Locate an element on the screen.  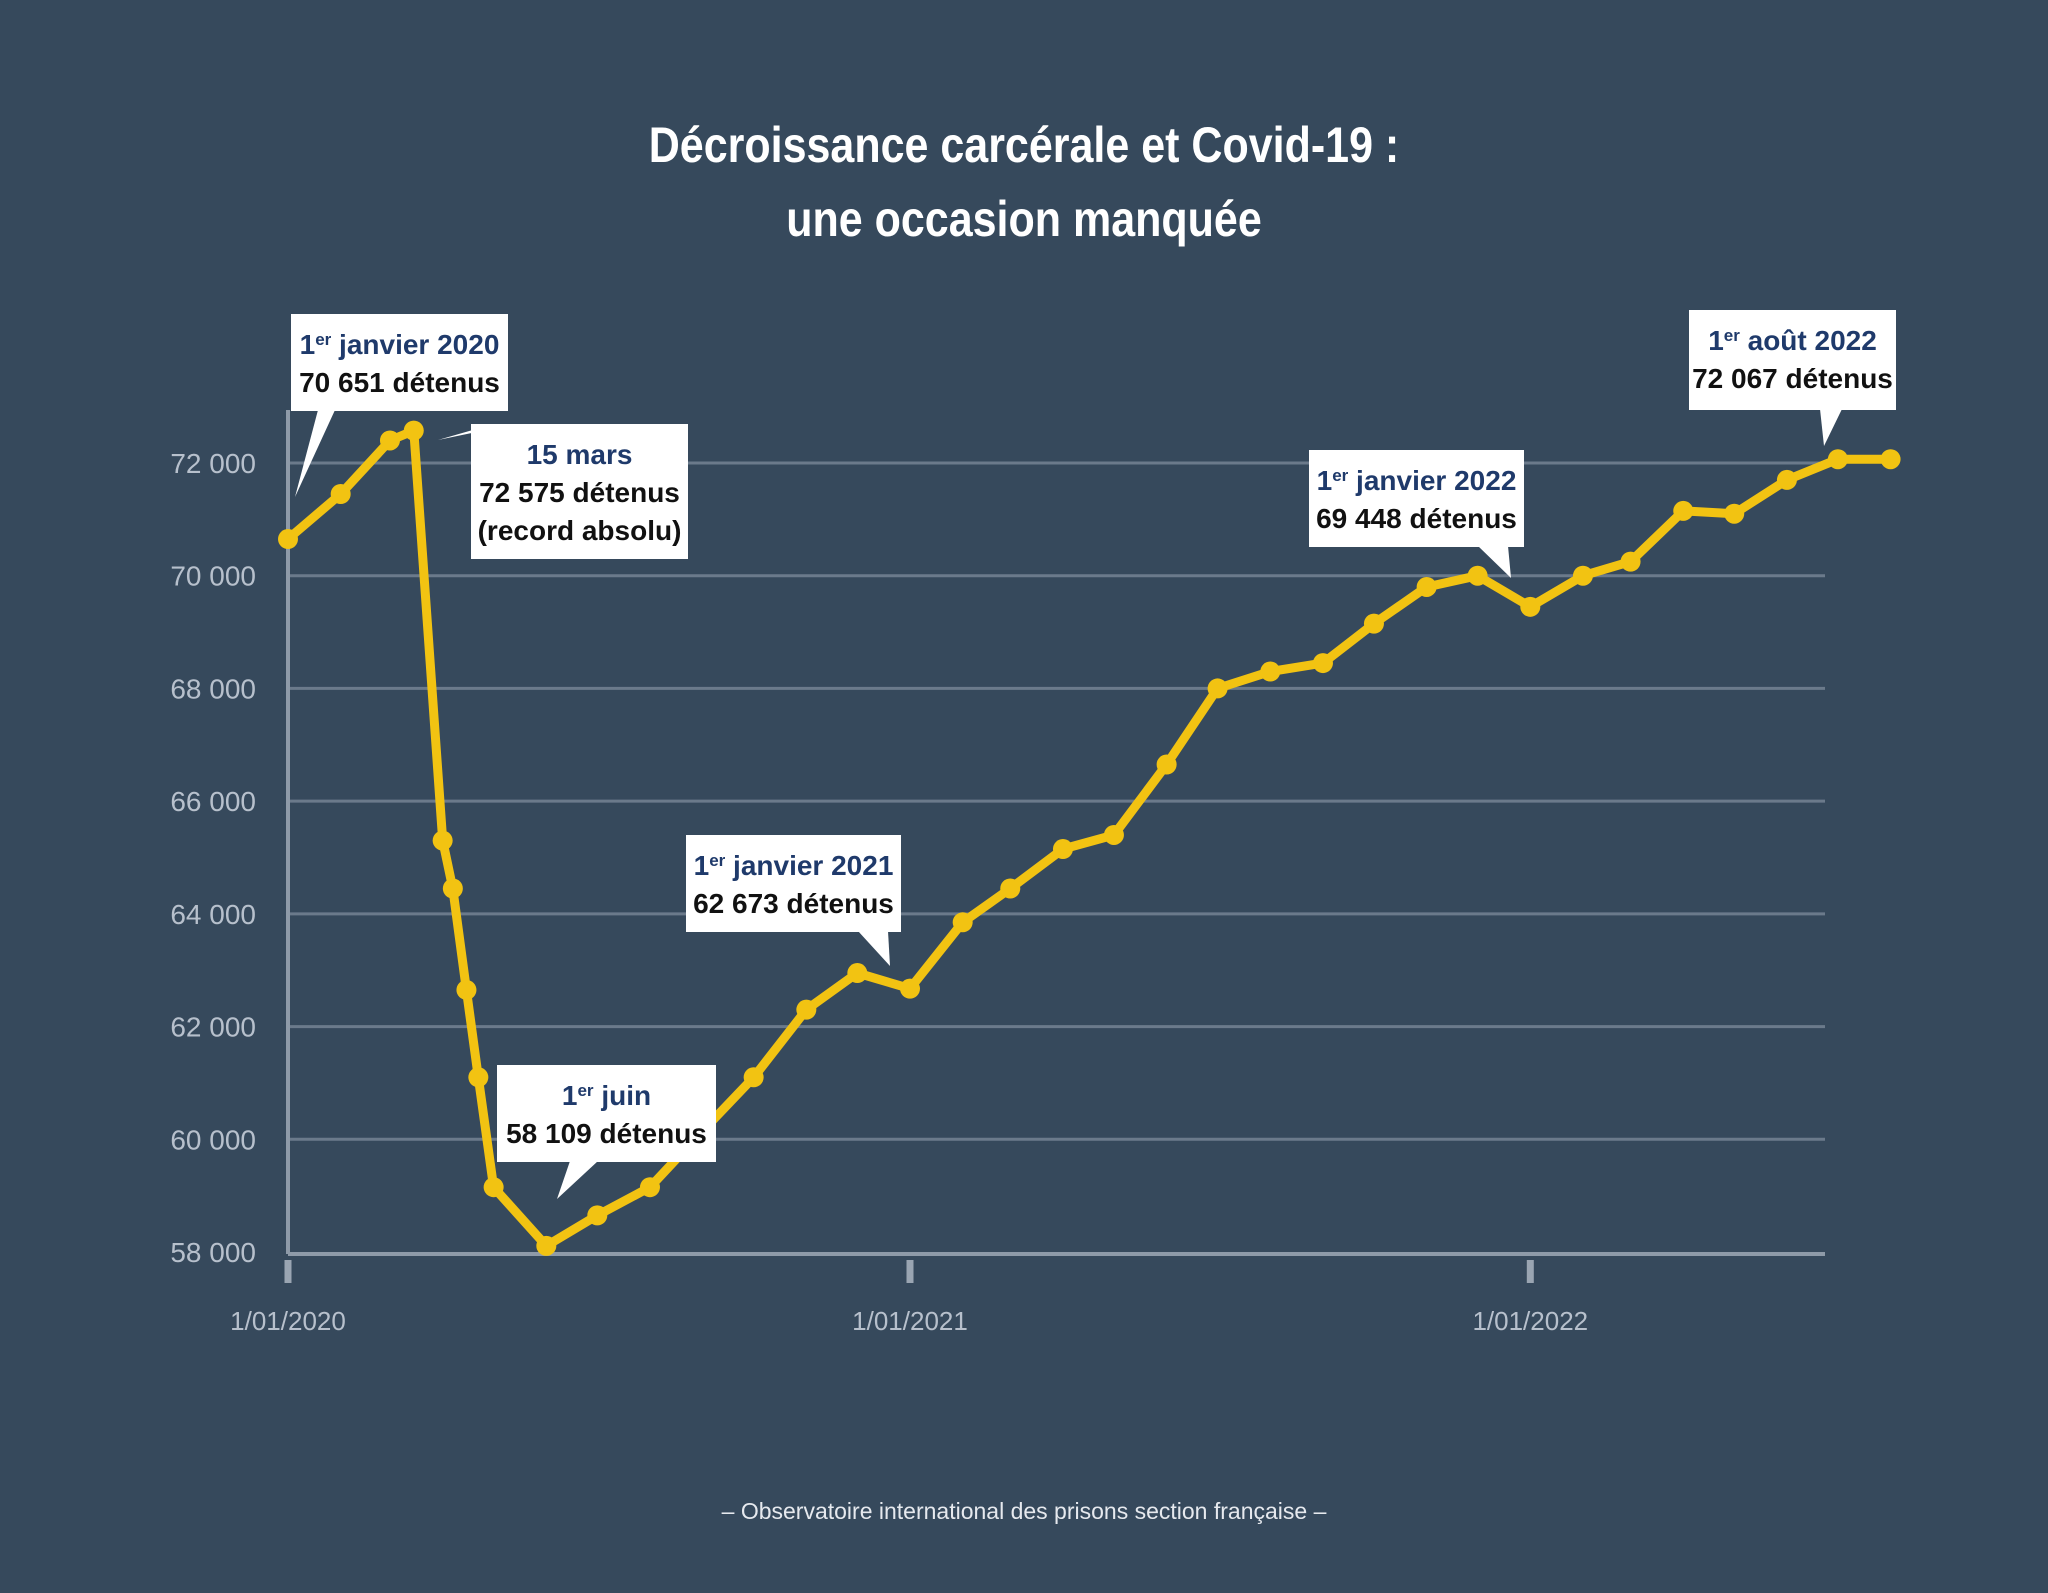
y-tick-label: 62 000 is located at coordinates (213, 1027).